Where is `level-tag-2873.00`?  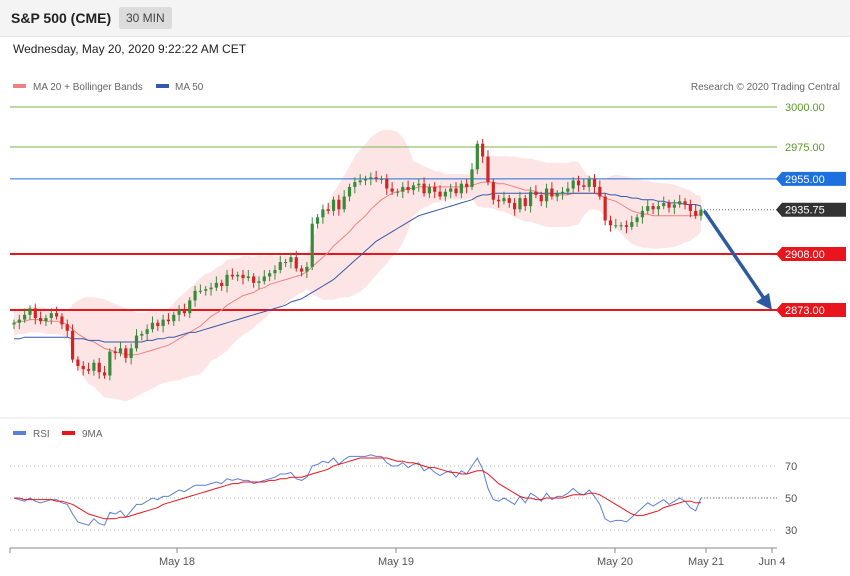 level-tag-2873.00 is located at coordinates (811, 310).